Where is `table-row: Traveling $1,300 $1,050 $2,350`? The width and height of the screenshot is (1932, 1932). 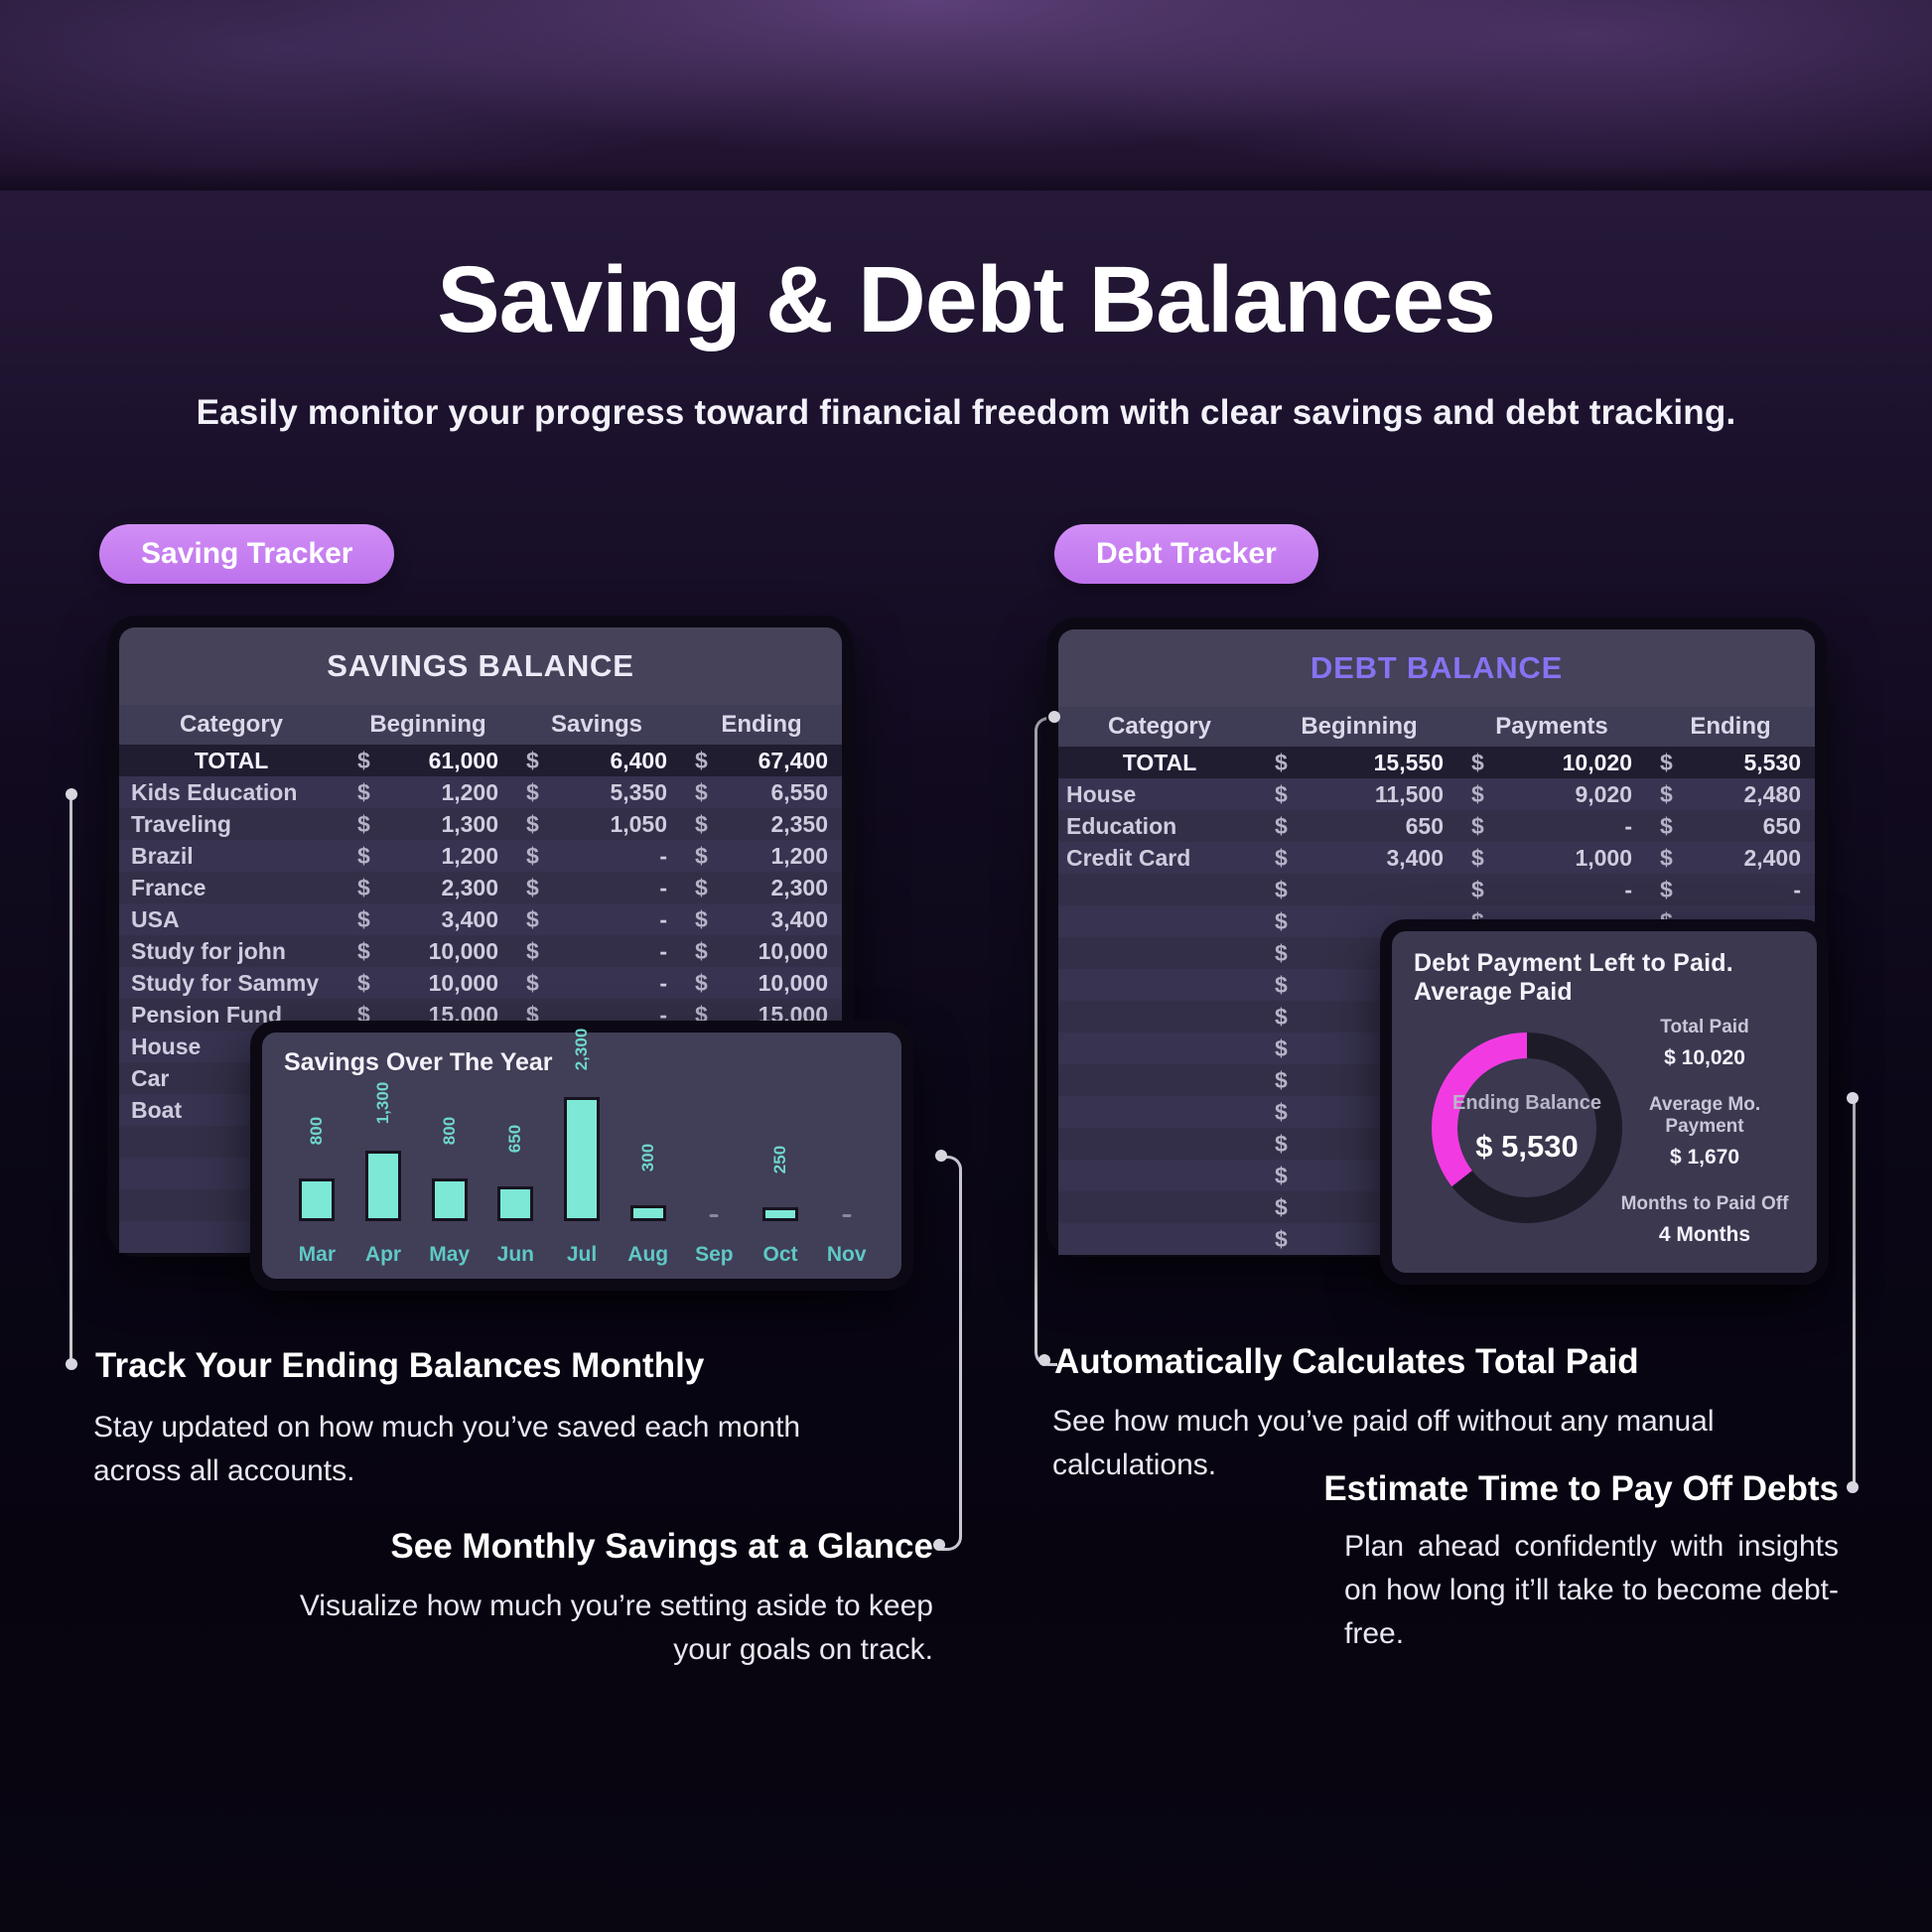
table-row: Traveling $1,300 $1,050 $2,350 is located at coordinates (481, 824).